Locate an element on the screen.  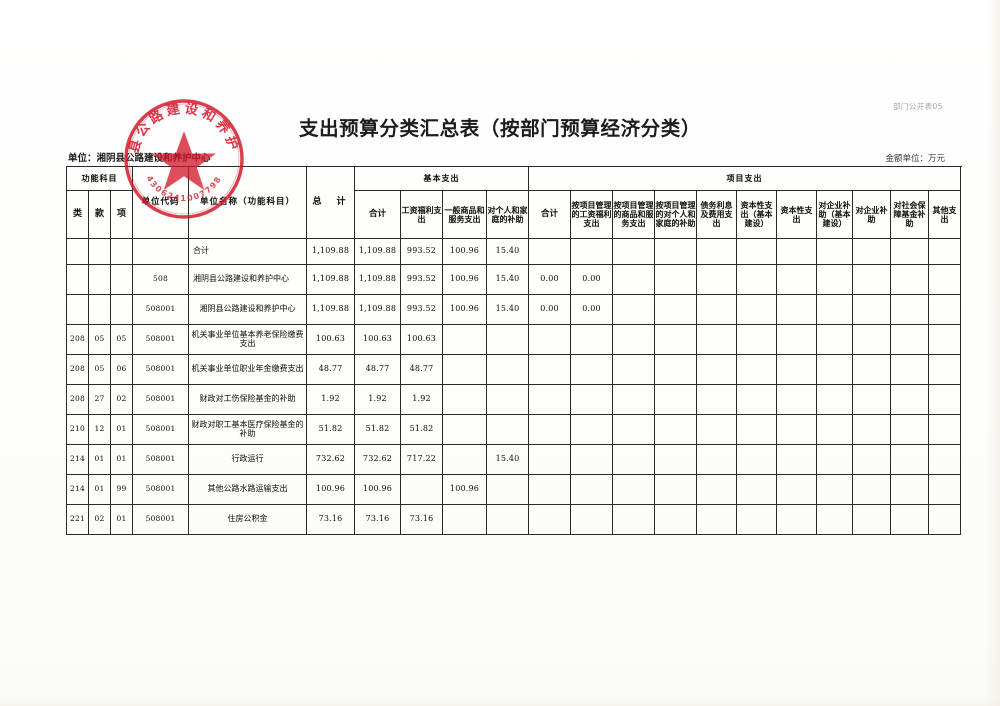
header-unit-code: 单位代码 is located at coordinates (161, 202).